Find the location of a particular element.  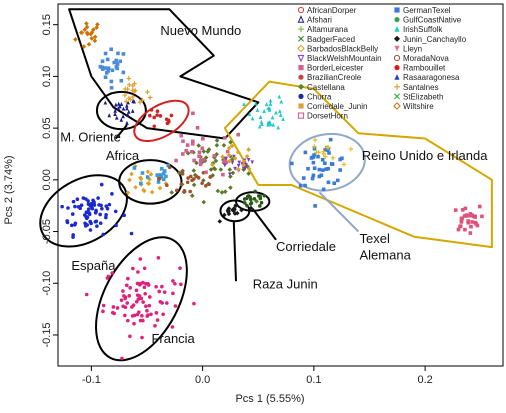

legend-label: BadgerFaced is located at coordinates (331, 39).